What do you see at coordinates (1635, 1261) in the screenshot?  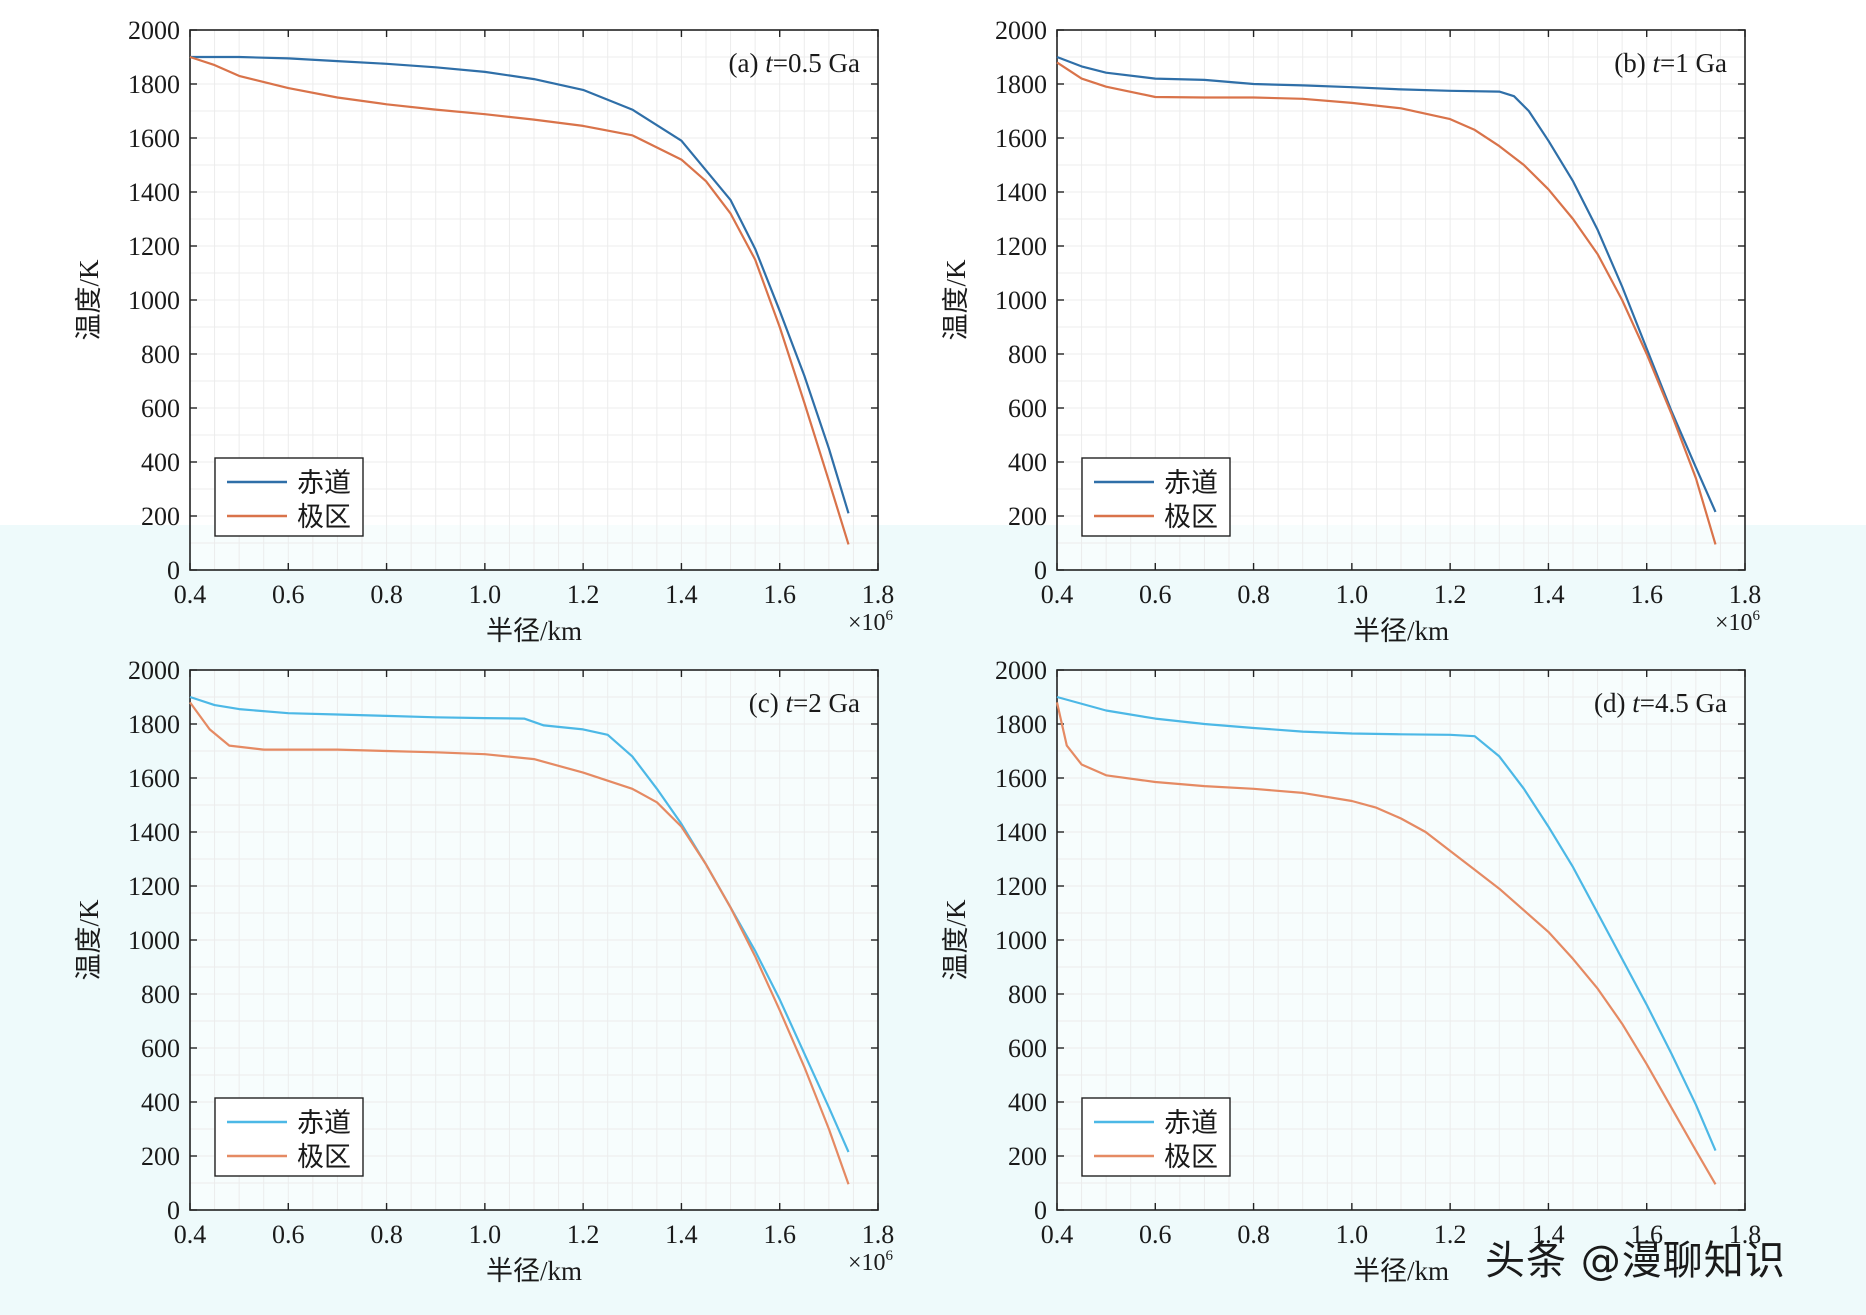 I see `watermark-text: 头条 @漫聊知识` at bounding box center [1635, 1261].